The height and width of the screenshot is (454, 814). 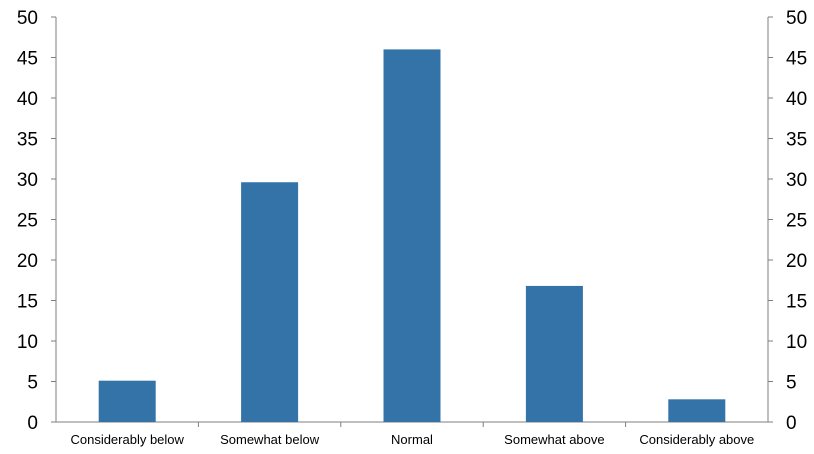 What do you see at coordinates (27, 302) in the screenshot?
I see `left-y-tick-label: 15` at bounding box center [27, 302].